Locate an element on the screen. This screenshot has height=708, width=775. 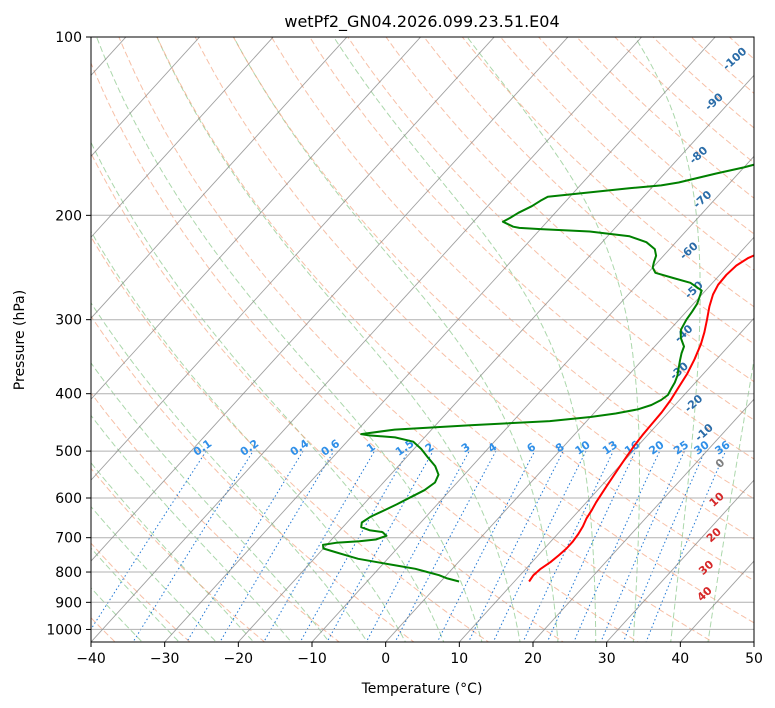
x-axis: −40 −30 −20 −10 0 10 20 30 40 50 is located at coordinates (419, 654).